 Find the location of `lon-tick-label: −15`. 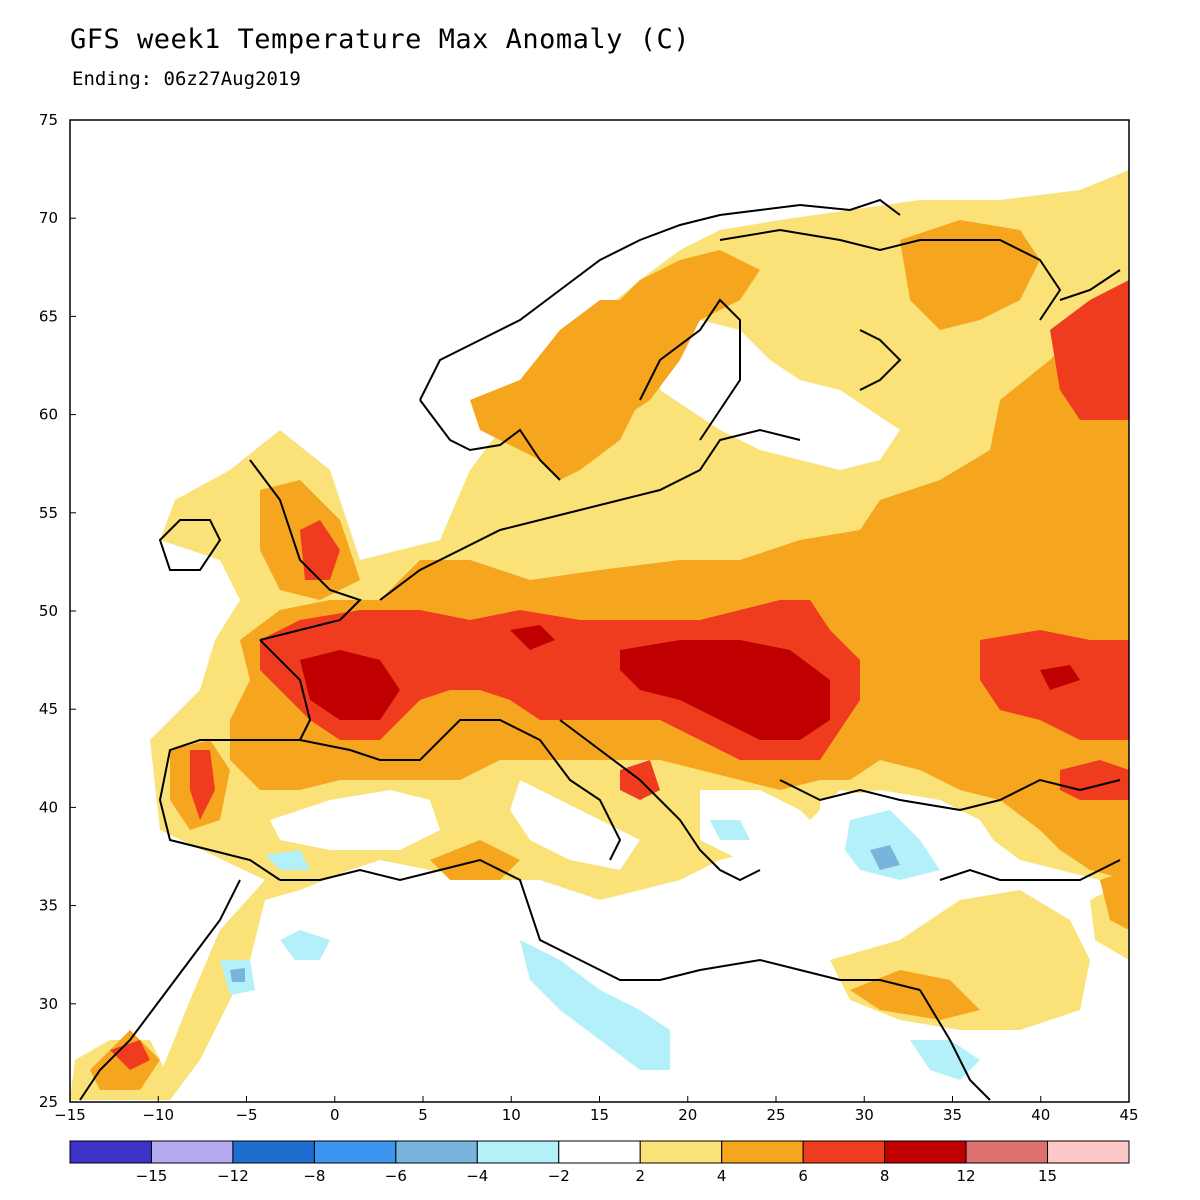

lon-tick-label: −15 is located at coordinates (70, 1115).